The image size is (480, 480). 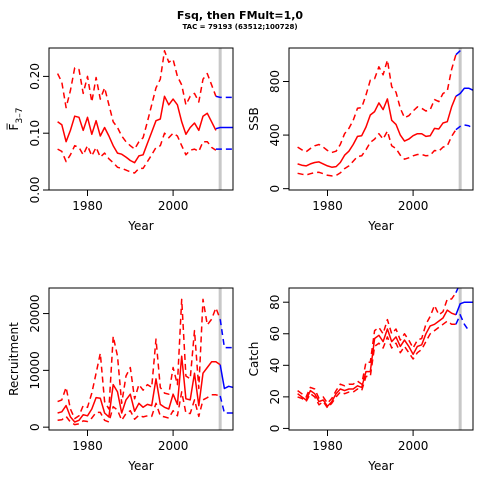 What do you see at coordinates (413, 446) in the screenshot?
I see `catch-x-tick-label: 2000` at bounding box center [413, 446].